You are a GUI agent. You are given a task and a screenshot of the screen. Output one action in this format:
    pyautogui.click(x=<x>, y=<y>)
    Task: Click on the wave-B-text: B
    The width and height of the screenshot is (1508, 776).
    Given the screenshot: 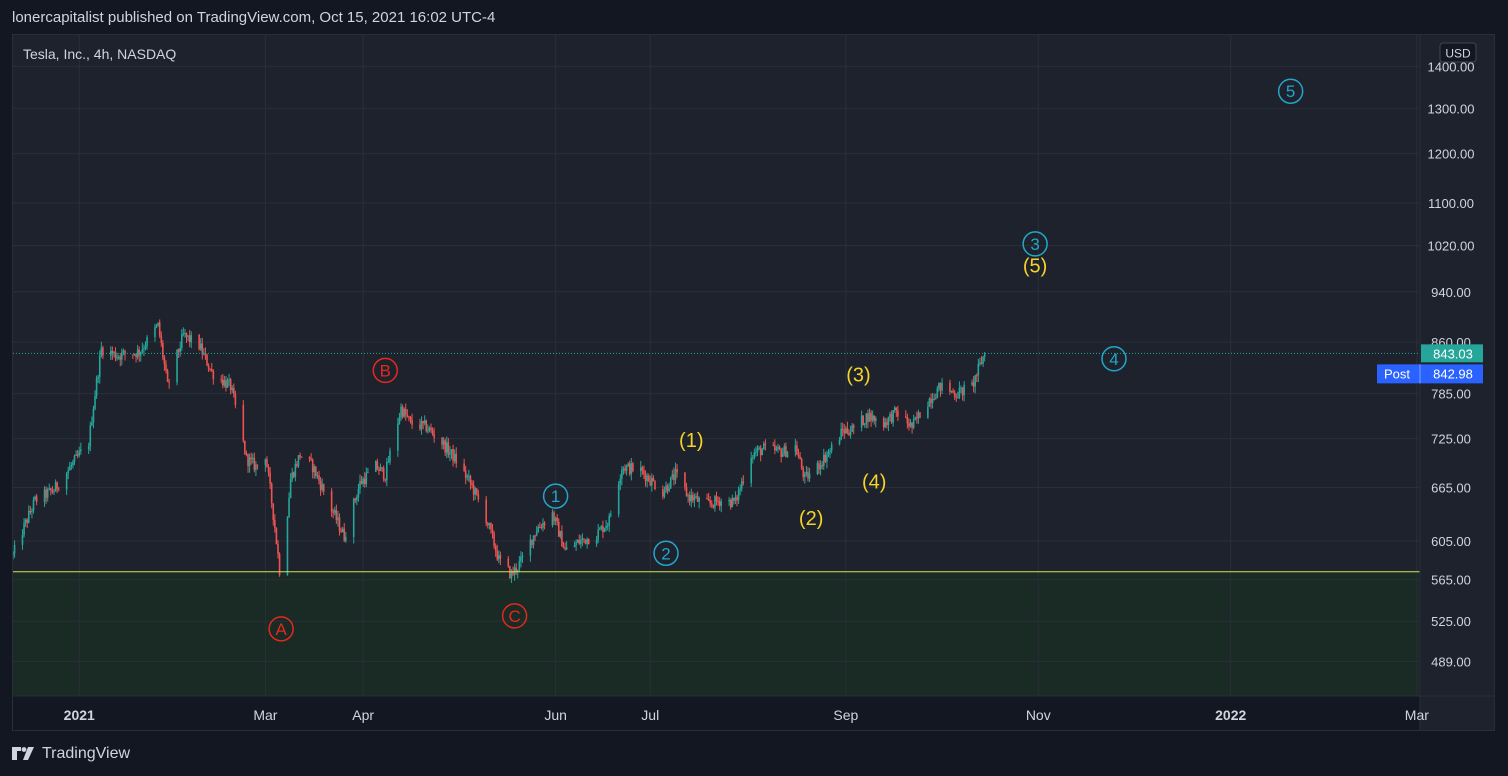 What is the action you would take?
    pyautogui.click(x=385, y=370)
    